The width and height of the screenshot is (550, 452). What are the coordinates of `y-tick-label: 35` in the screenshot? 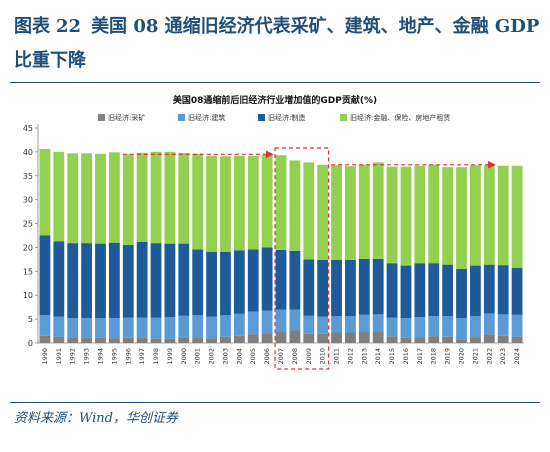 It's located at (28, 176).